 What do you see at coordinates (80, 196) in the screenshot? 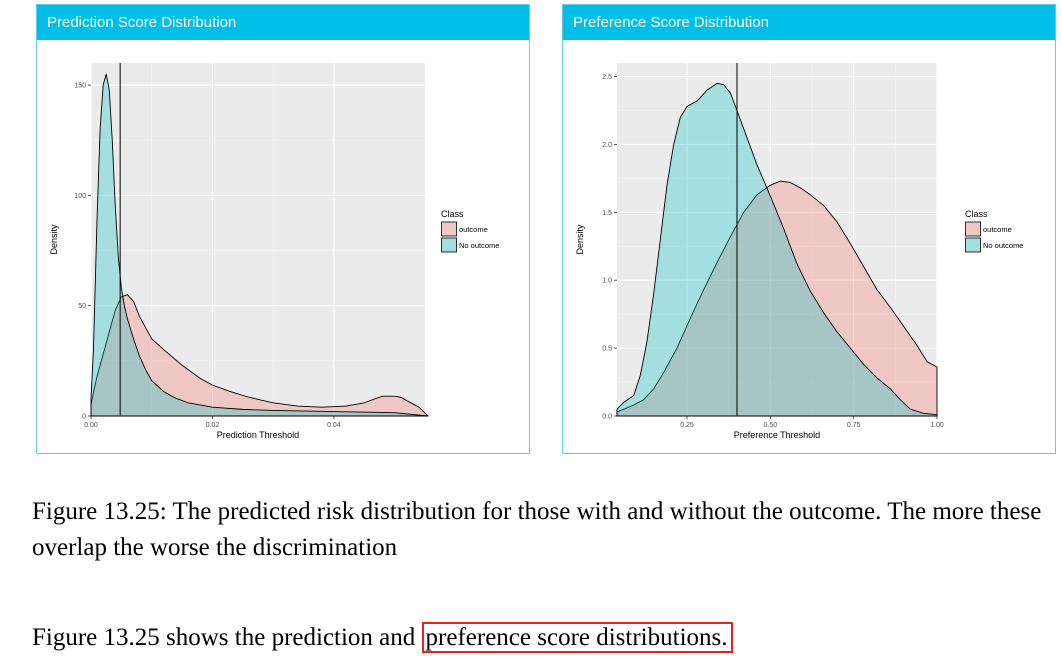
I see `y-tick-label: 100` at bounding box center [80, 196].